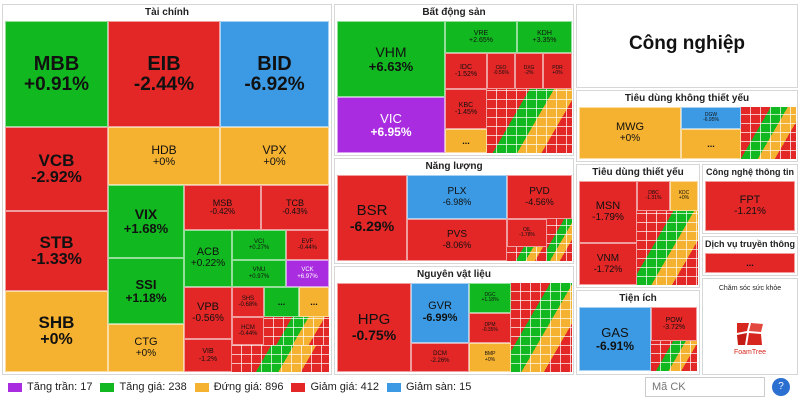 Image resolution: width=800 pixels, height=400 pixels. What do you see at coordinates (146, 291) in the screenshot?
I see `tile-ssi: SSI +1.18%` at bounding box center [146, 291].